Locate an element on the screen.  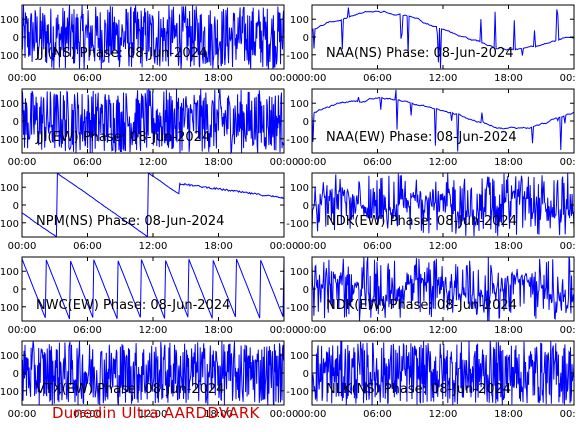
panel-title: NPM(NS) Phase: 08-Jun-2024 is located at coordinates (130, 221).